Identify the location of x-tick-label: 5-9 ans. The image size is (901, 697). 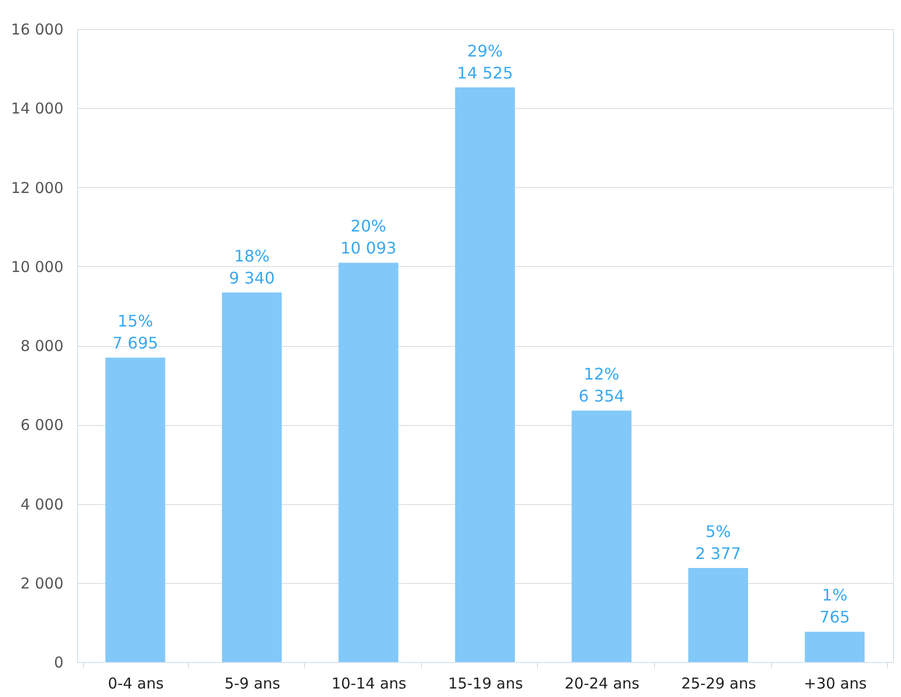
(252, 683).